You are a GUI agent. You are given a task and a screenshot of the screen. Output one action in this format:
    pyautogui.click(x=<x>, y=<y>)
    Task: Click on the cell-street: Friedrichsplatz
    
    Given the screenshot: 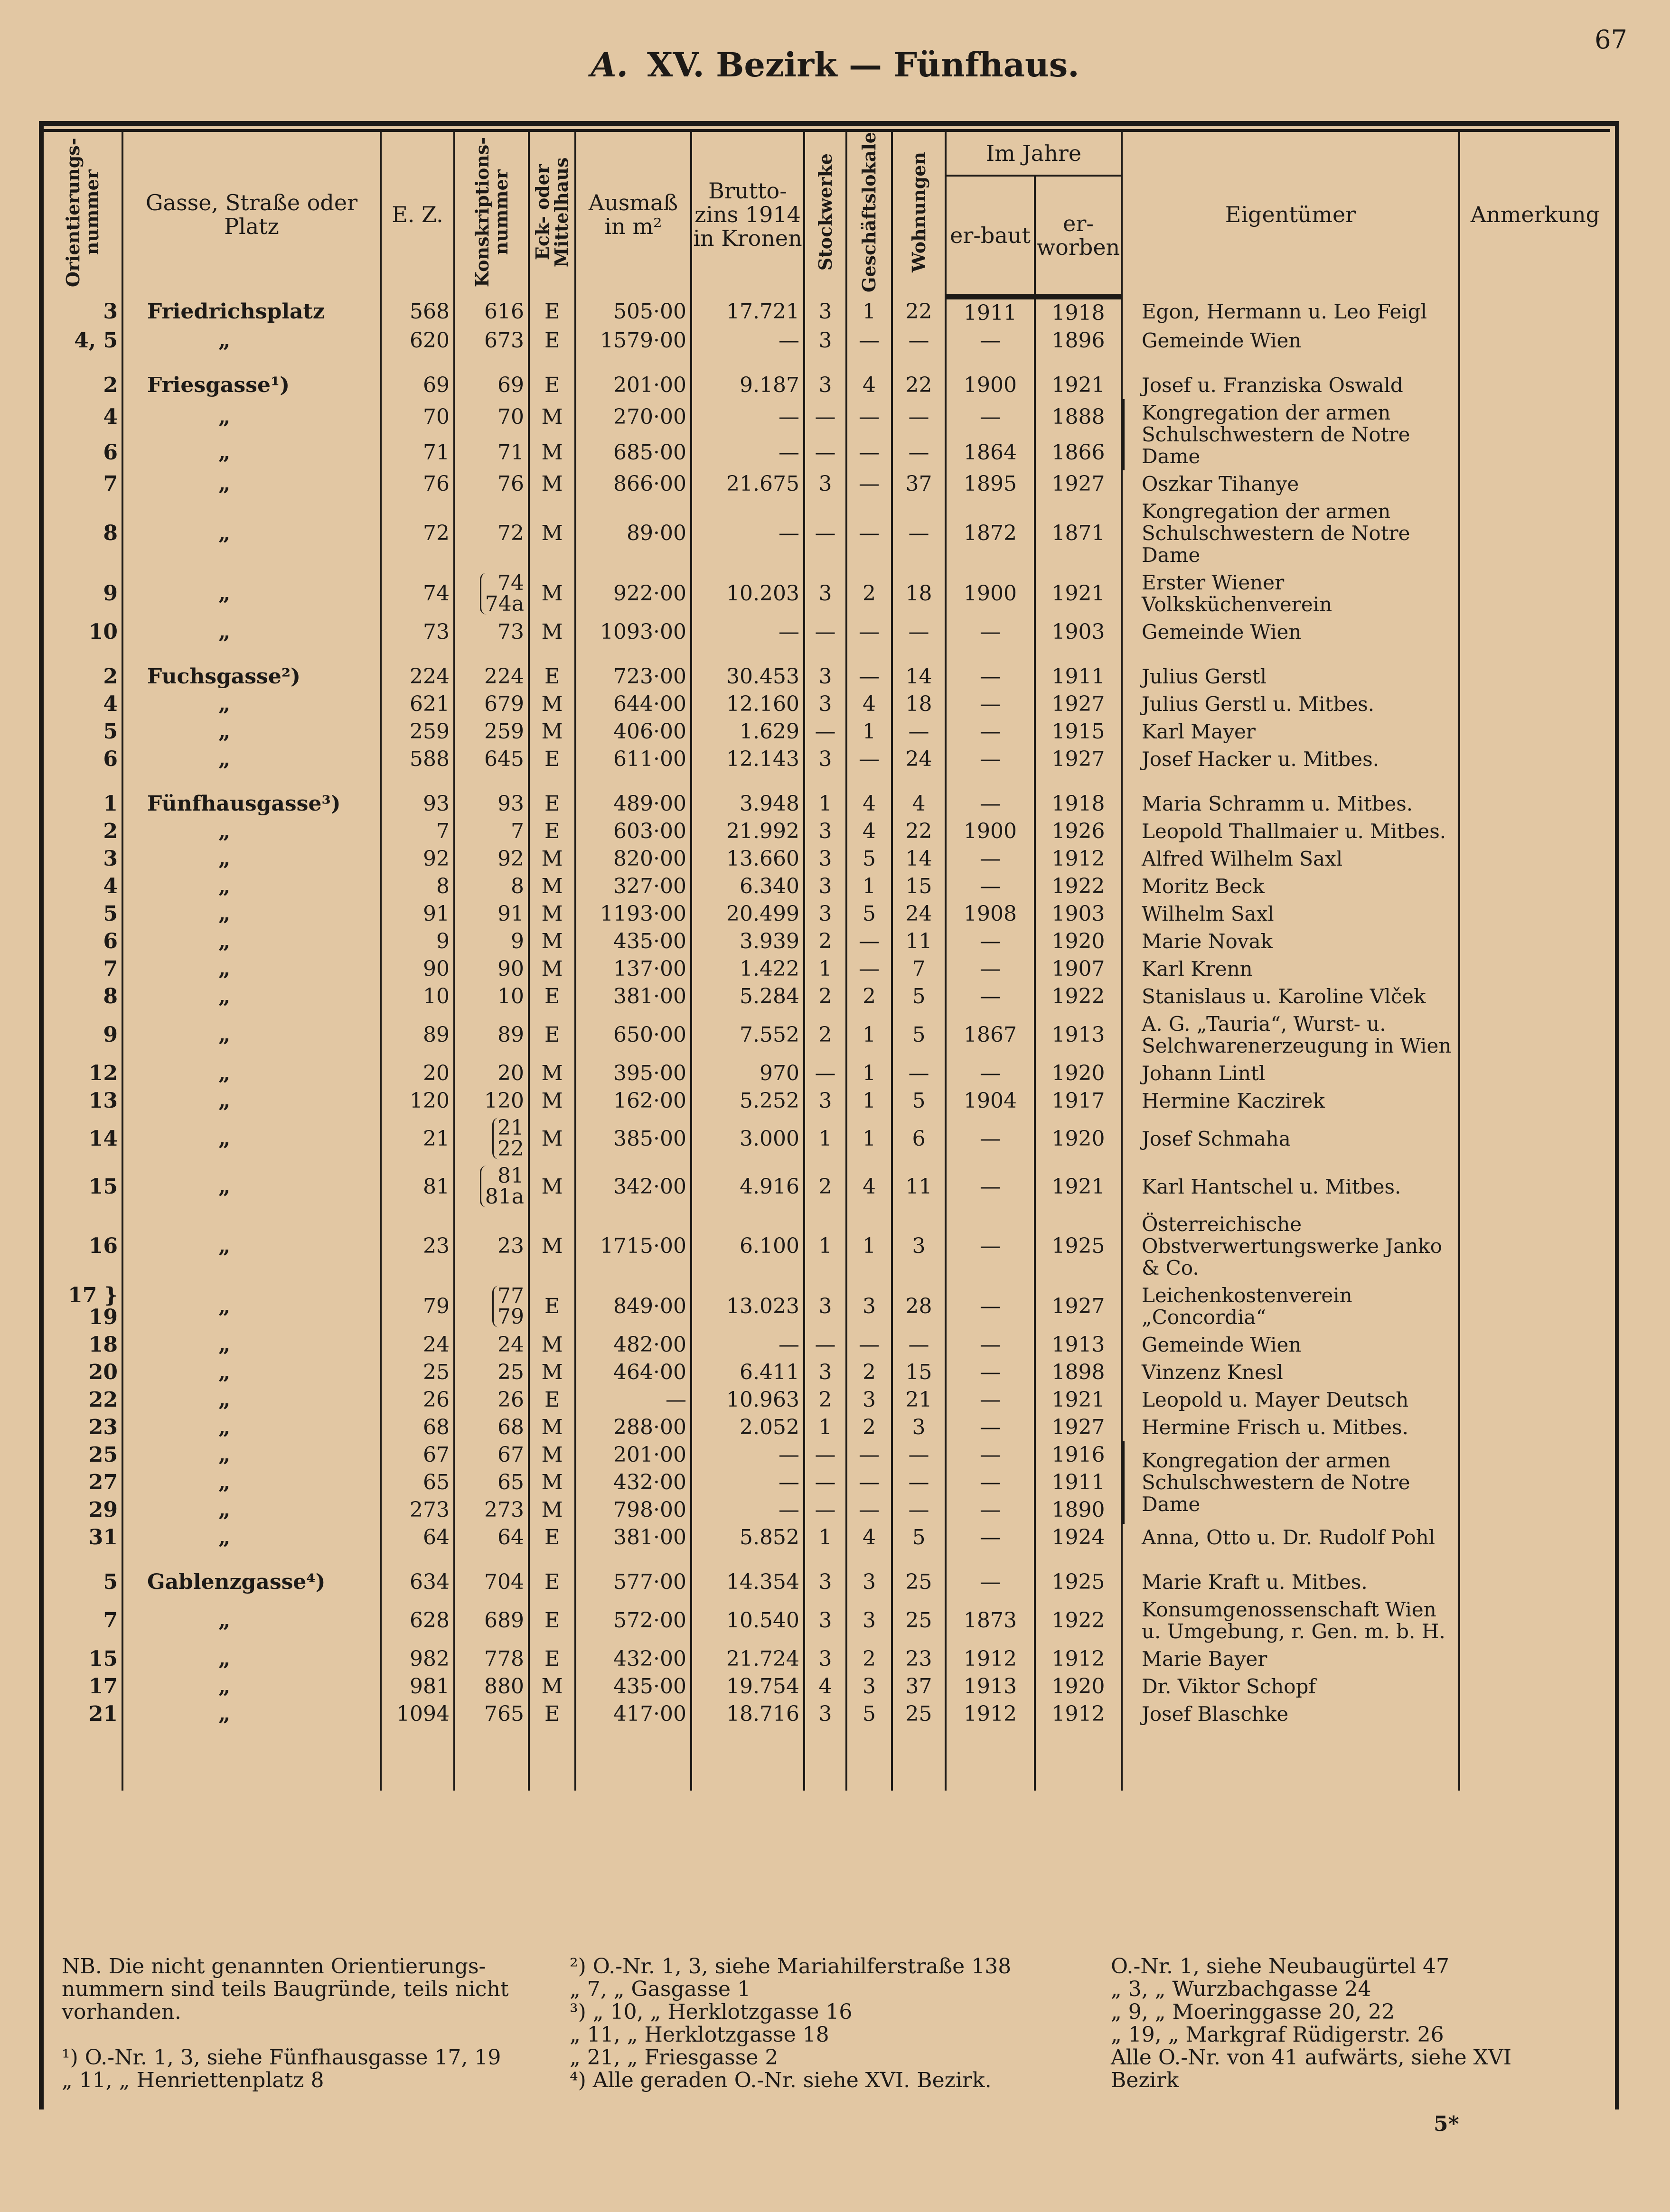 What is the action you would take?
    pyautogui.click(x=251, y=312)
    